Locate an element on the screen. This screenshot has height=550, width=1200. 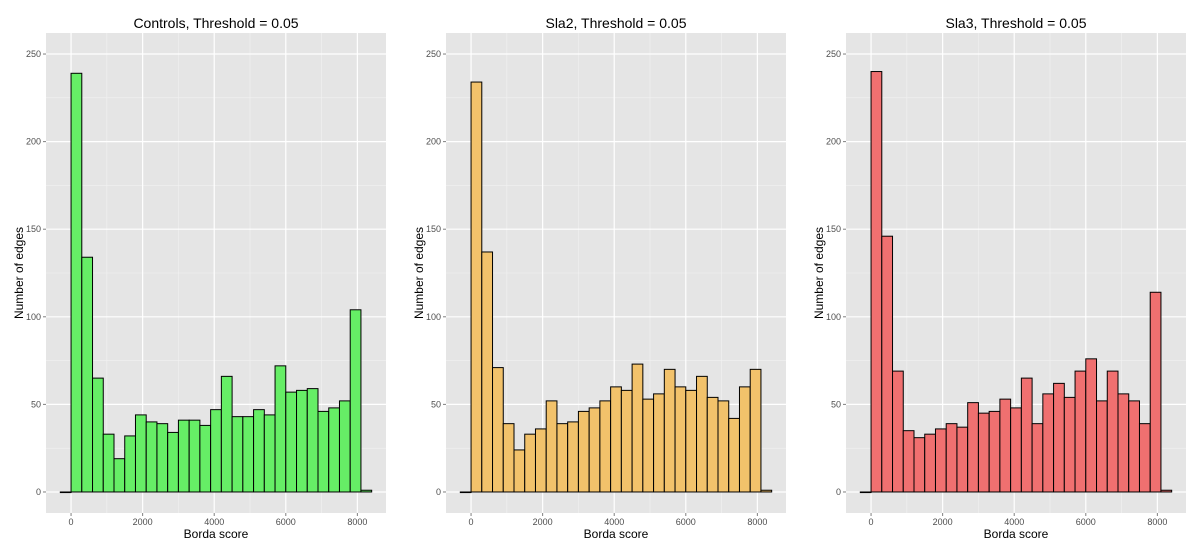
x-tick-label: 2000 is located at coordinates (143, 522).